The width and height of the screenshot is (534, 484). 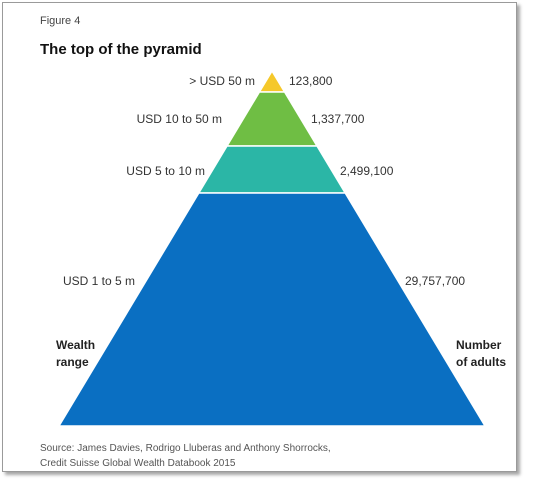 What do you see at coordinates (121, 49) in the screenshot?
I see `chart-title: The top of the pyramid` at bounding box center [121, 49].